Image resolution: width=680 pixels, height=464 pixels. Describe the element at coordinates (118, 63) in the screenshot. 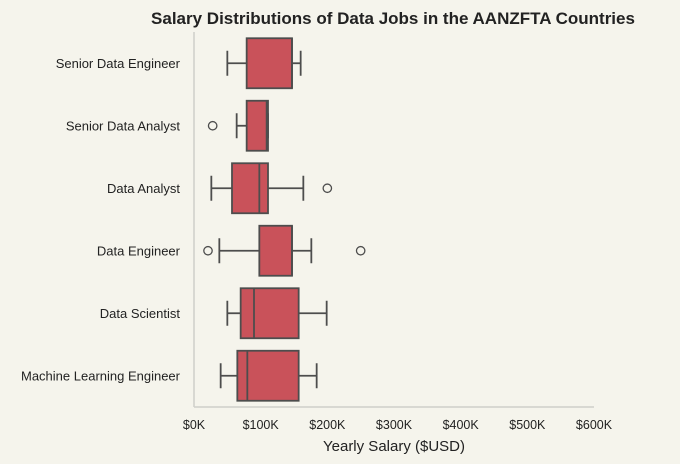

I see `category-label: Senior Data Engineer` at that location.